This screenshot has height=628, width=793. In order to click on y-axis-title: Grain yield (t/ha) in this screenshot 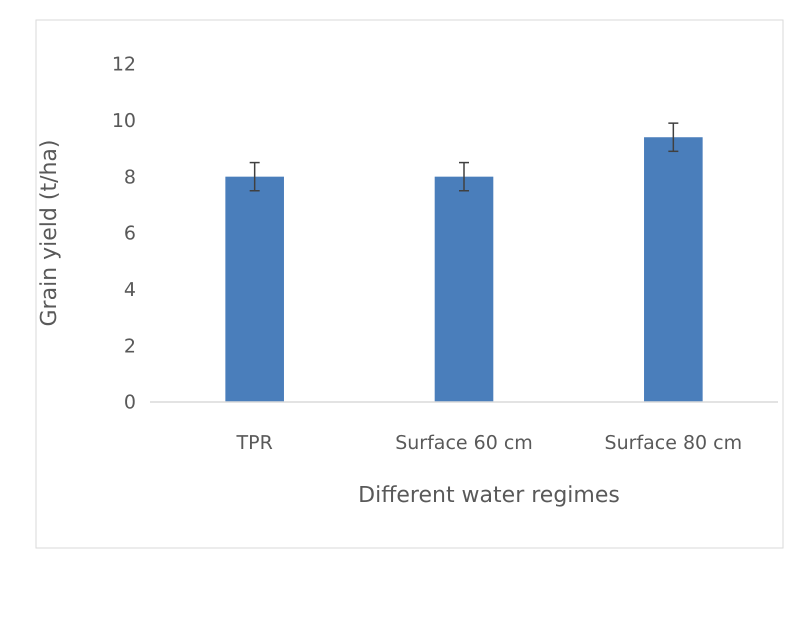, I will do `click(49, 233)`.